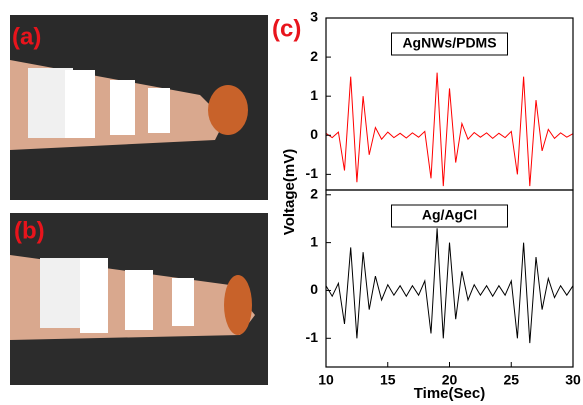 This screenshot has width=583, height=405. What do you see at coordinates (450, 380) in the screenshot?
I see `x-tick-label: 20` at bounding box center [450, 380].